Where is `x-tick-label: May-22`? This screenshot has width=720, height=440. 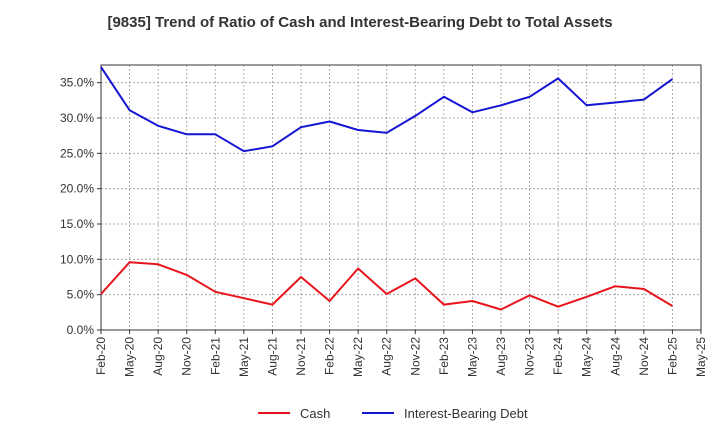 x-tick-label: May-22 is located at coordinates (358, 357).